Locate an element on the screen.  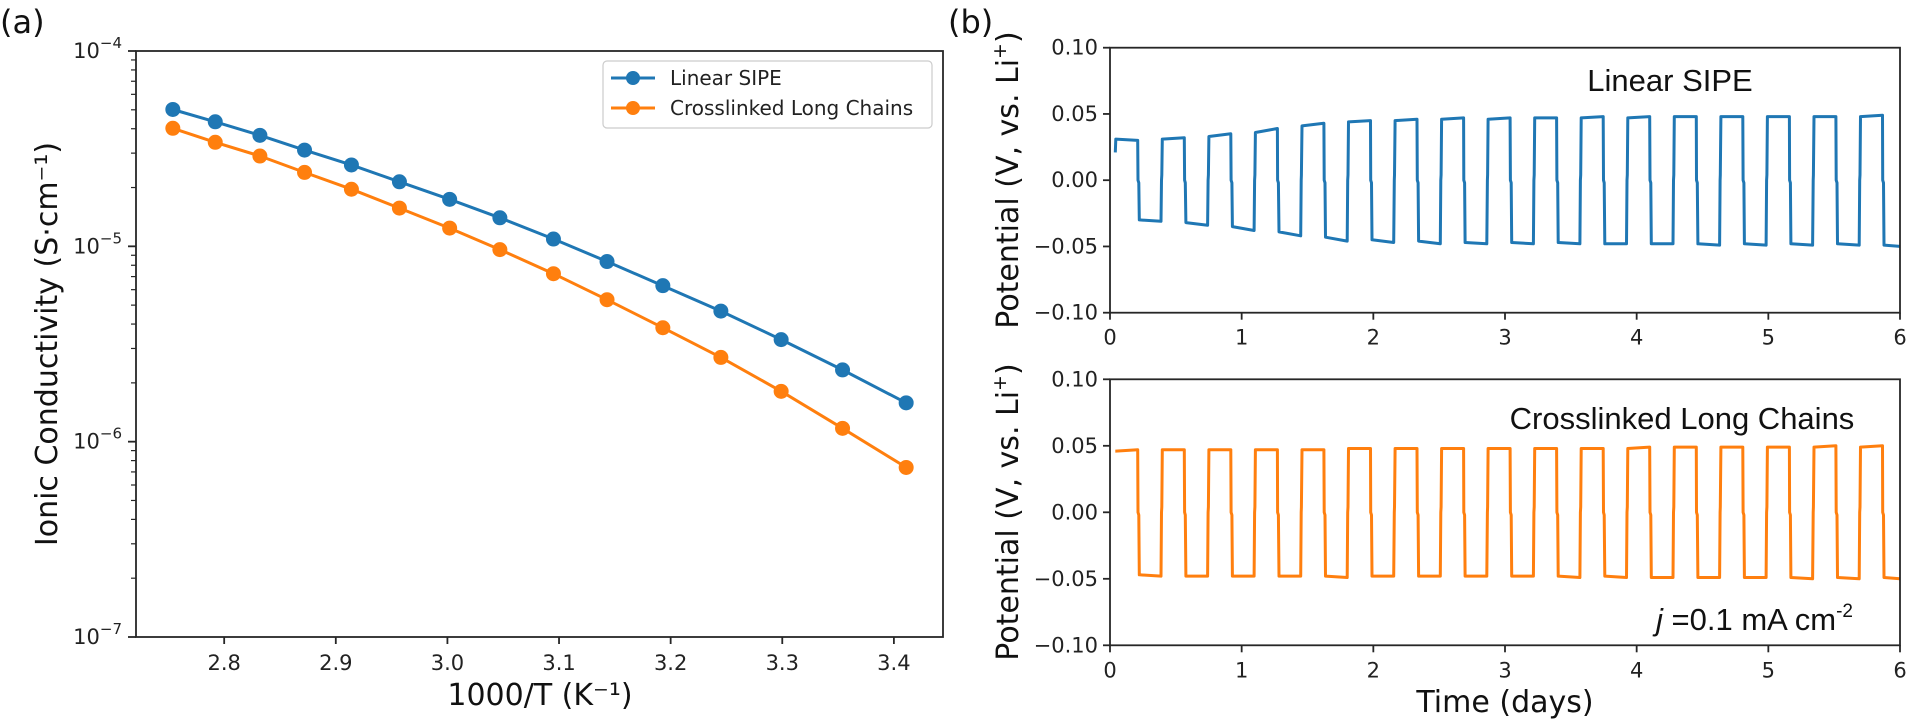
x-tick-label: 0 is located at coordinates (1109, 670).